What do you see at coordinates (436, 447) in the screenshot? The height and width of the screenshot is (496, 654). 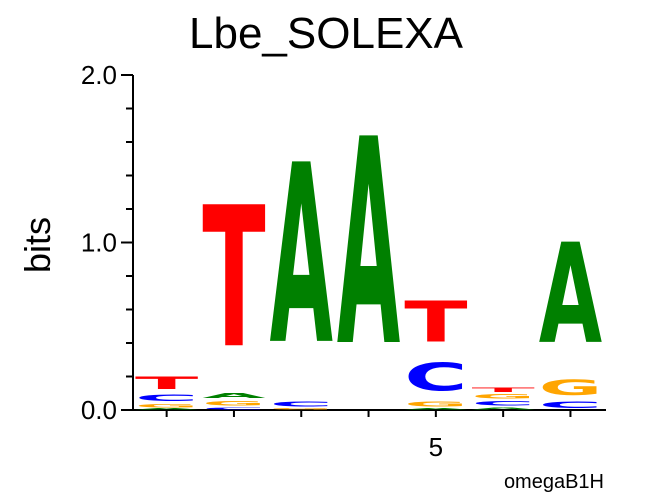 I see `x-tick-label: 5` at bounding box center [436, 447].